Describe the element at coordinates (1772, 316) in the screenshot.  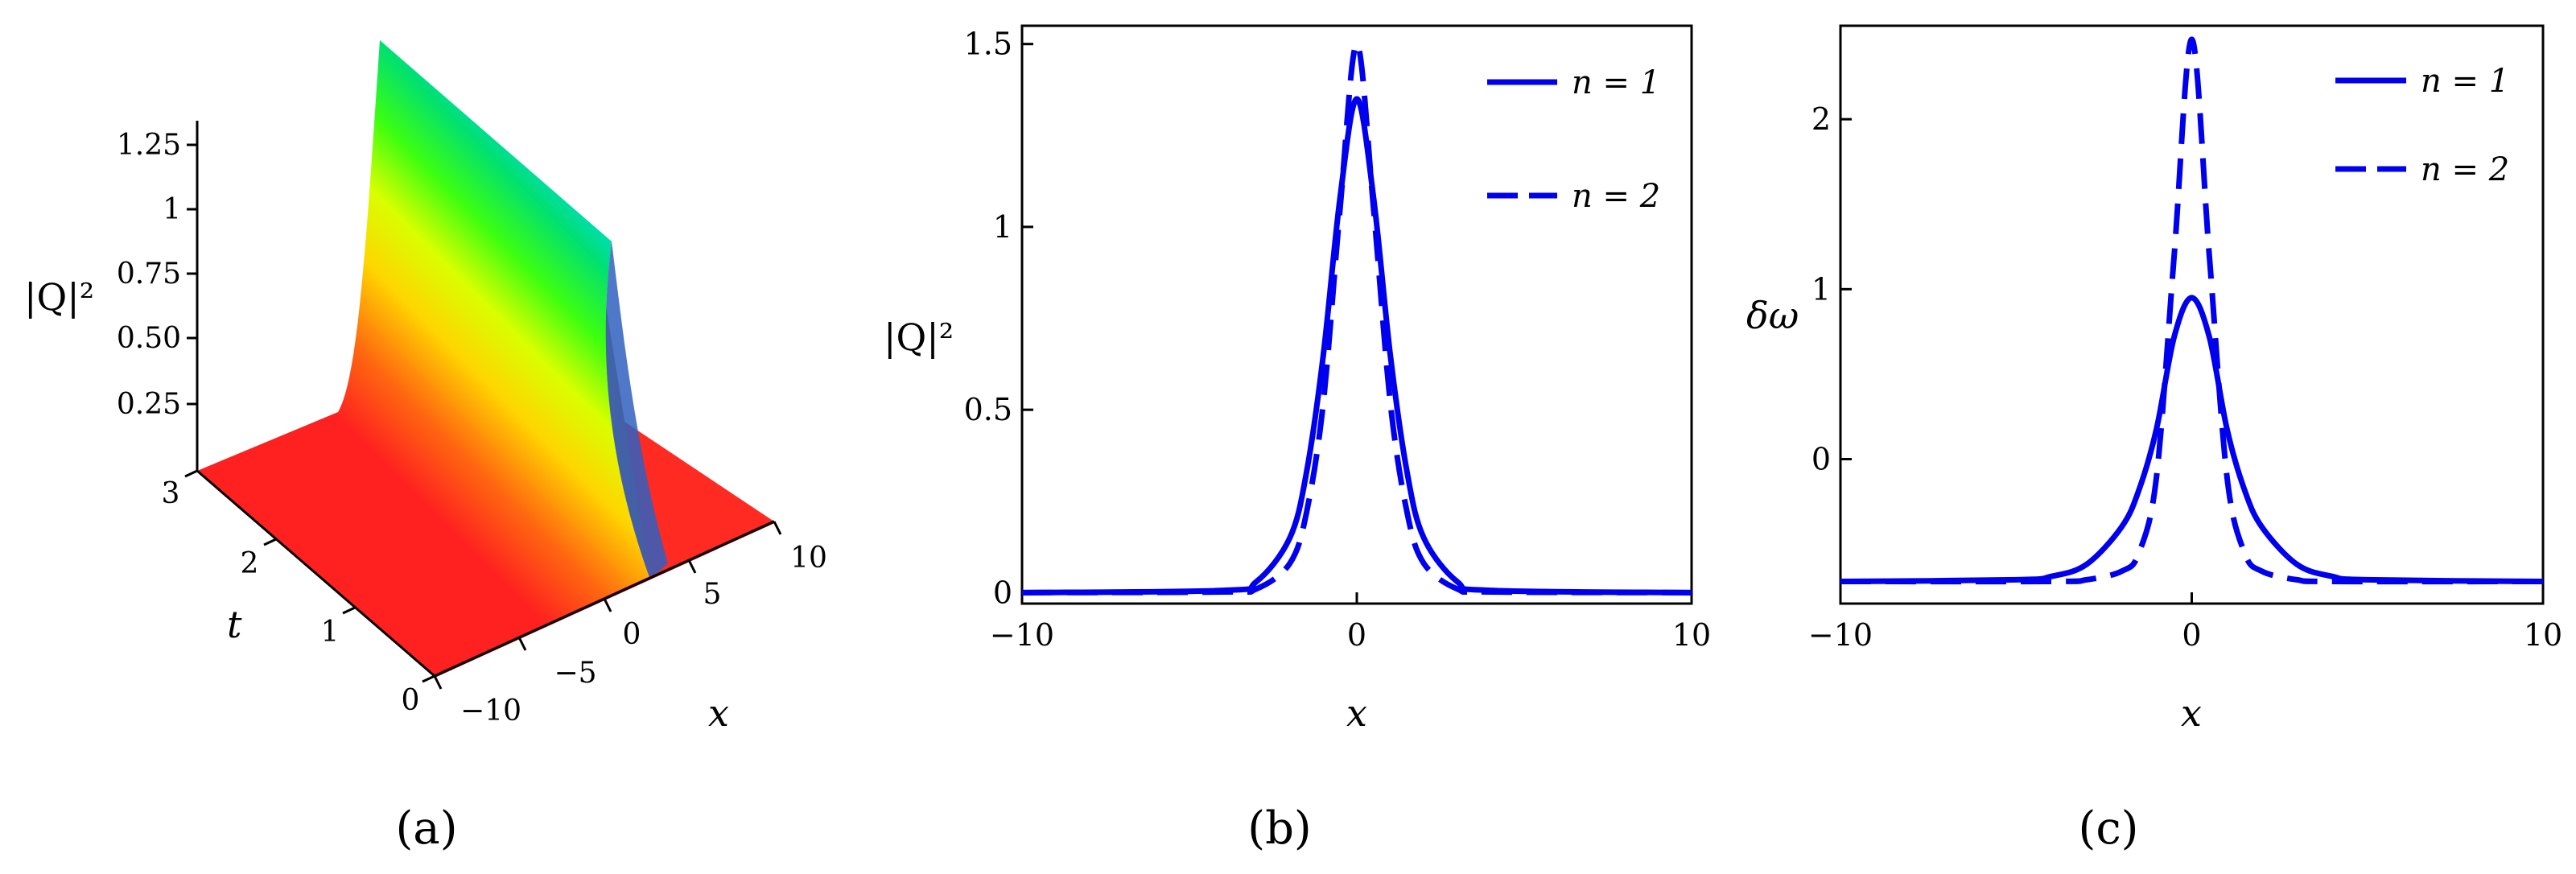
I see `y-axis-label: δω` at that location.